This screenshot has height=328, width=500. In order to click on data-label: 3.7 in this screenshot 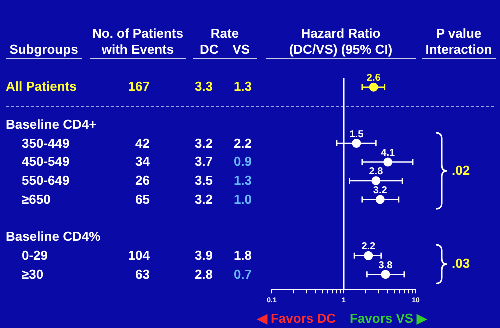, I will do `click(204, 162)`.